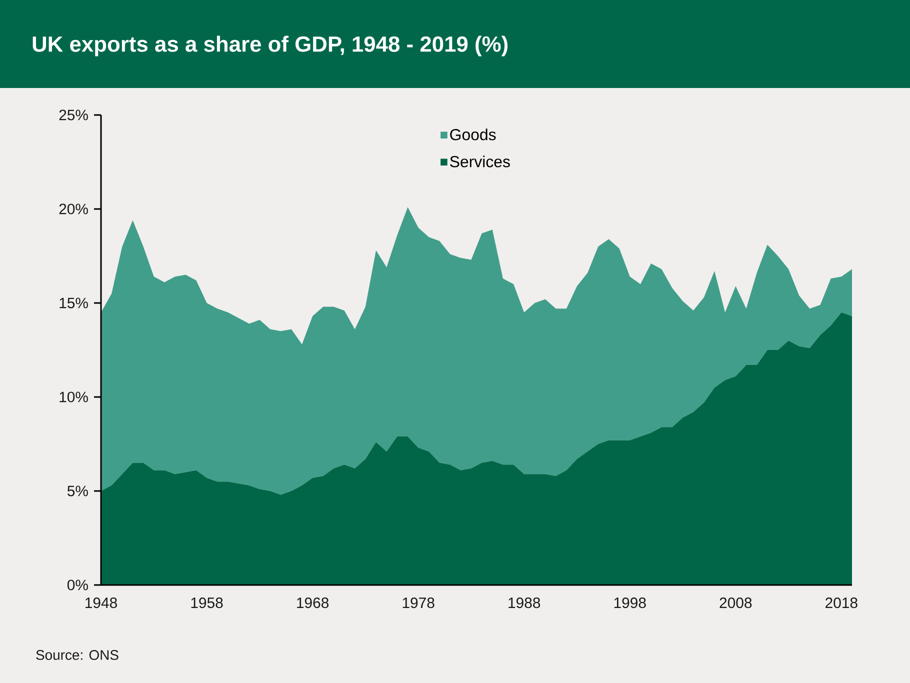 This screenshot has width=910, height=683. Describe the element at coordinates (74, 397) in the screenshot. I see `y-tick-label: 10%` at that location.